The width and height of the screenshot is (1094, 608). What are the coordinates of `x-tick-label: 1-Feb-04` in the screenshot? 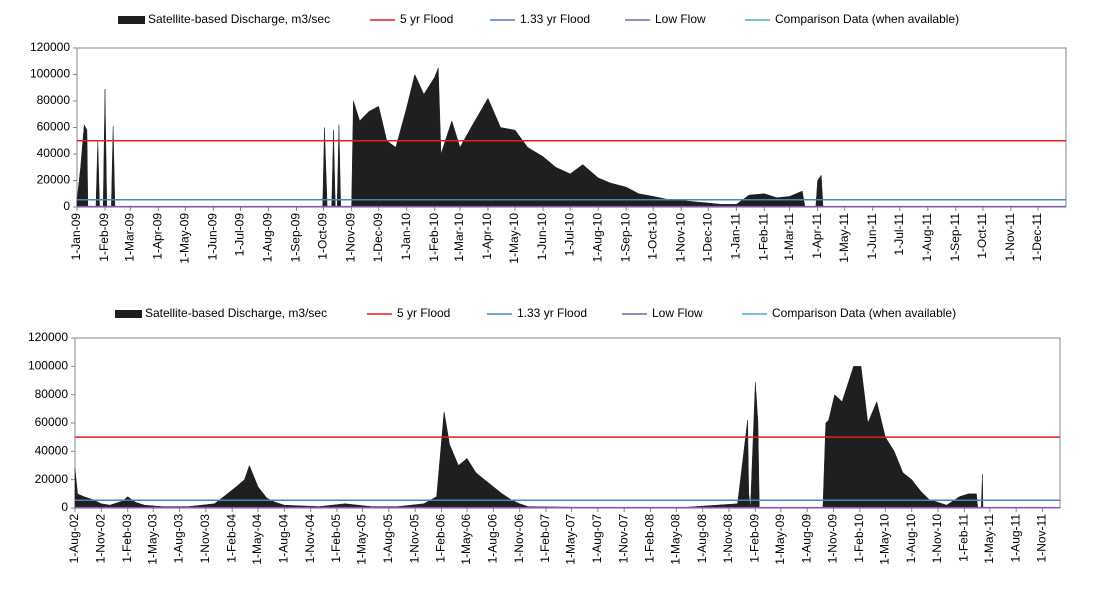 It's located at (231, 538).